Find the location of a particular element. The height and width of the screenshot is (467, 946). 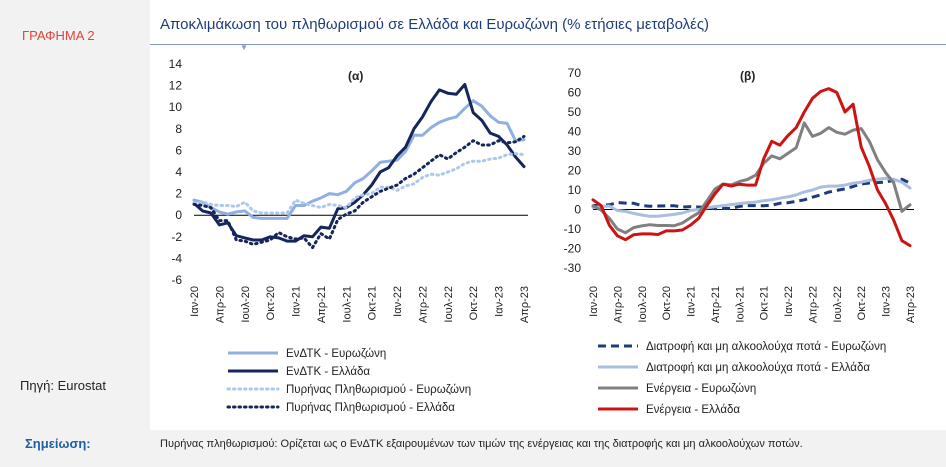

note-label: Σημείωση: is located at coordinates (58, 443).